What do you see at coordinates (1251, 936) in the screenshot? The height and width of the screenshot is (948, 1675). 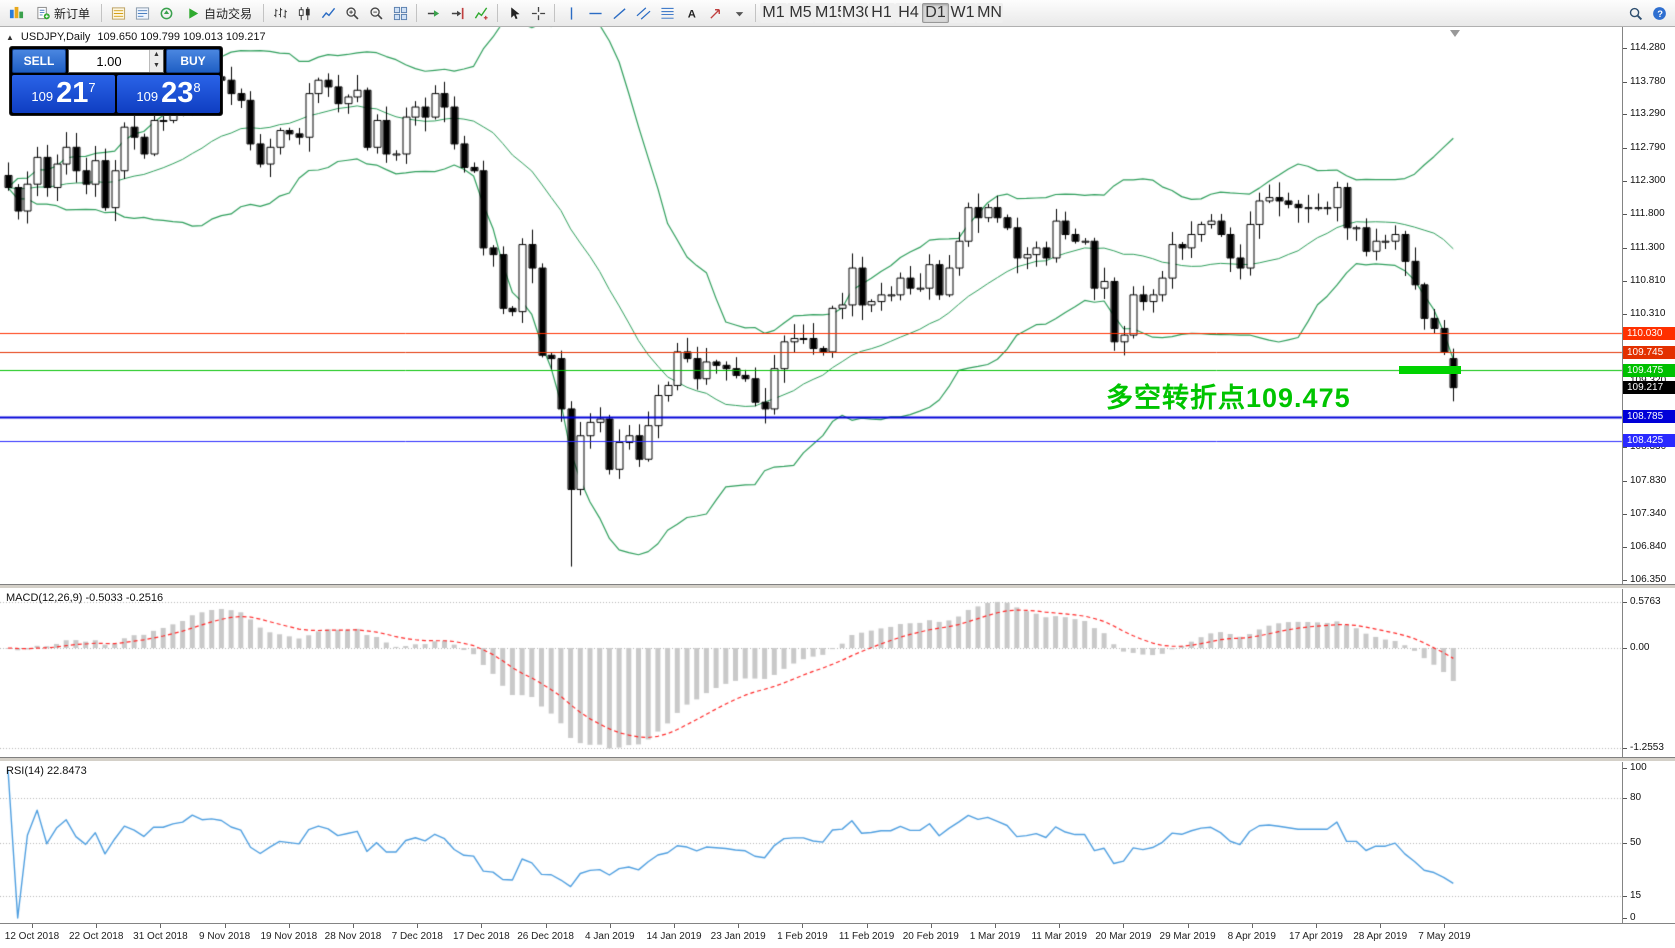 I see `date-label: 8 Apr 2019` at bounding box center [1251, 936].